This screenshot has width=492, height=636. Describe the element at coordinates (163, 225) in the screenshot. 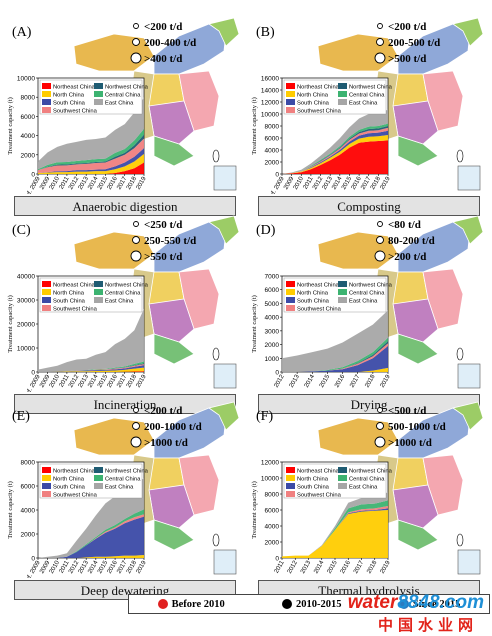

I see `size-legend-label: <250 t/d` at that location.